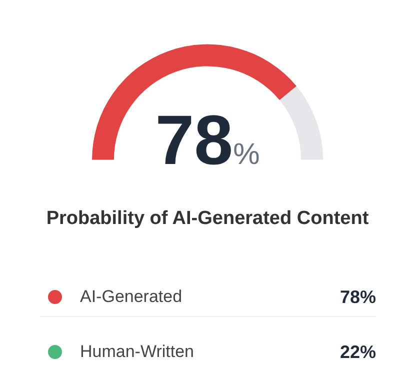 This screenshot has height=387, width=415. Describe the element at coordinates (207, 219) in the screenshot. I see `text: Probability of AI-Generated Content` at that location.